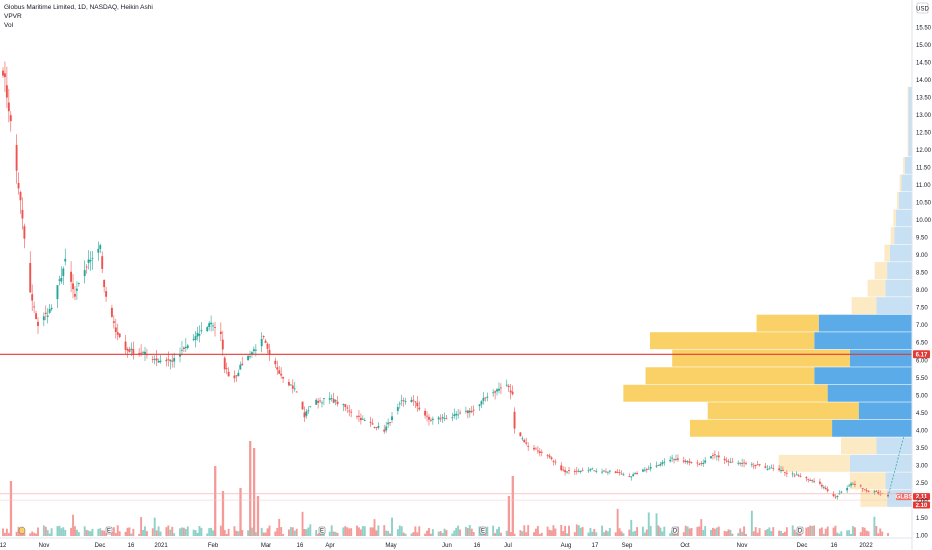  Describe the element at coordinates (13, 16) in the screenshot. I see `indicator-vpvr-label: VPVR` at that location.